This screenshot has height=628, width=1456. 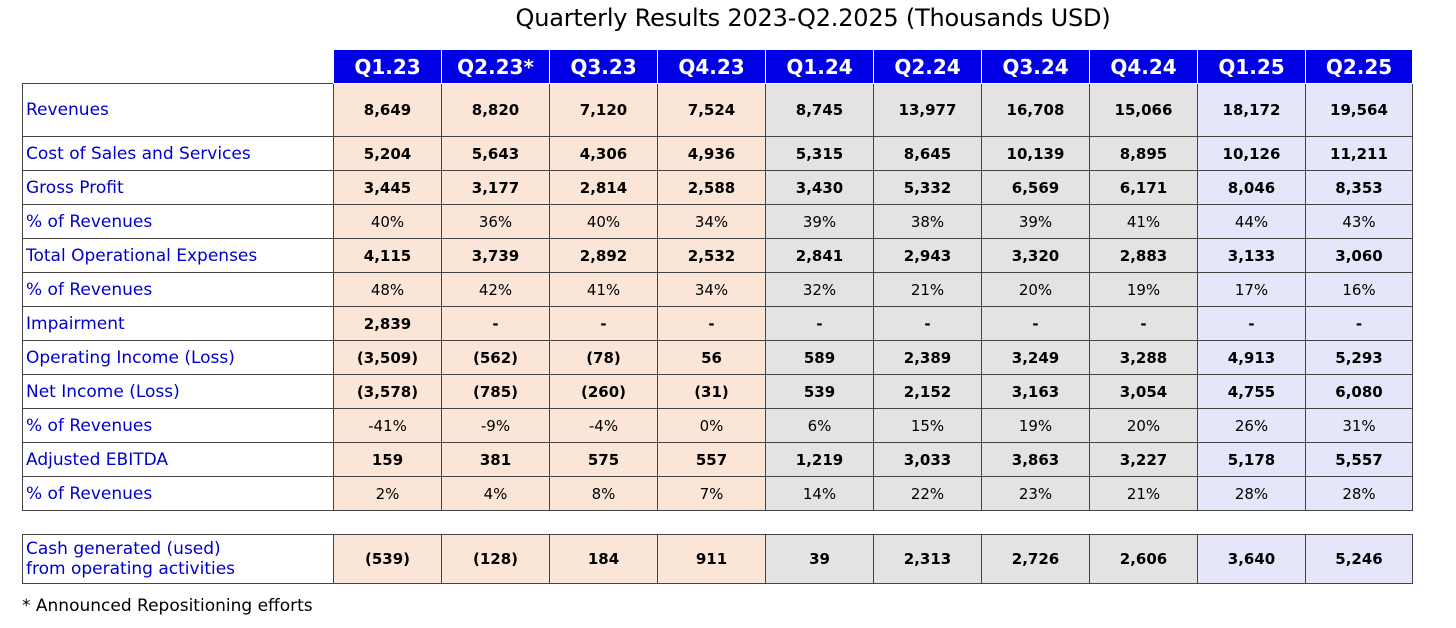 What do you see at coordinates (387, 493) in the screenshot?
I see `table-cell: 2%` at bounding box center [387, 493].